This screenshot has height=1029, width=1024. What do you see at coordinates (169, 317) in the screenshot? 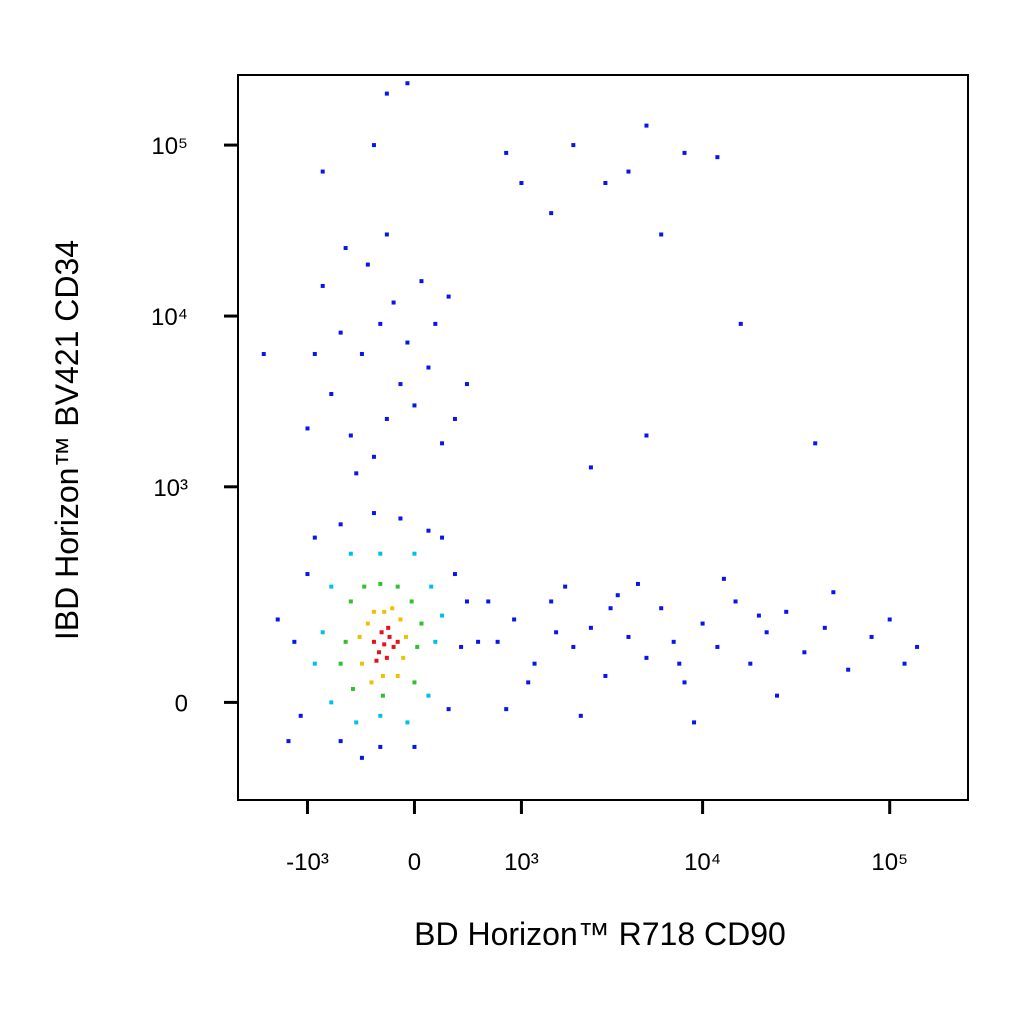
I see `y-tick-label: 10⁴` at bounding box center [169, 317].